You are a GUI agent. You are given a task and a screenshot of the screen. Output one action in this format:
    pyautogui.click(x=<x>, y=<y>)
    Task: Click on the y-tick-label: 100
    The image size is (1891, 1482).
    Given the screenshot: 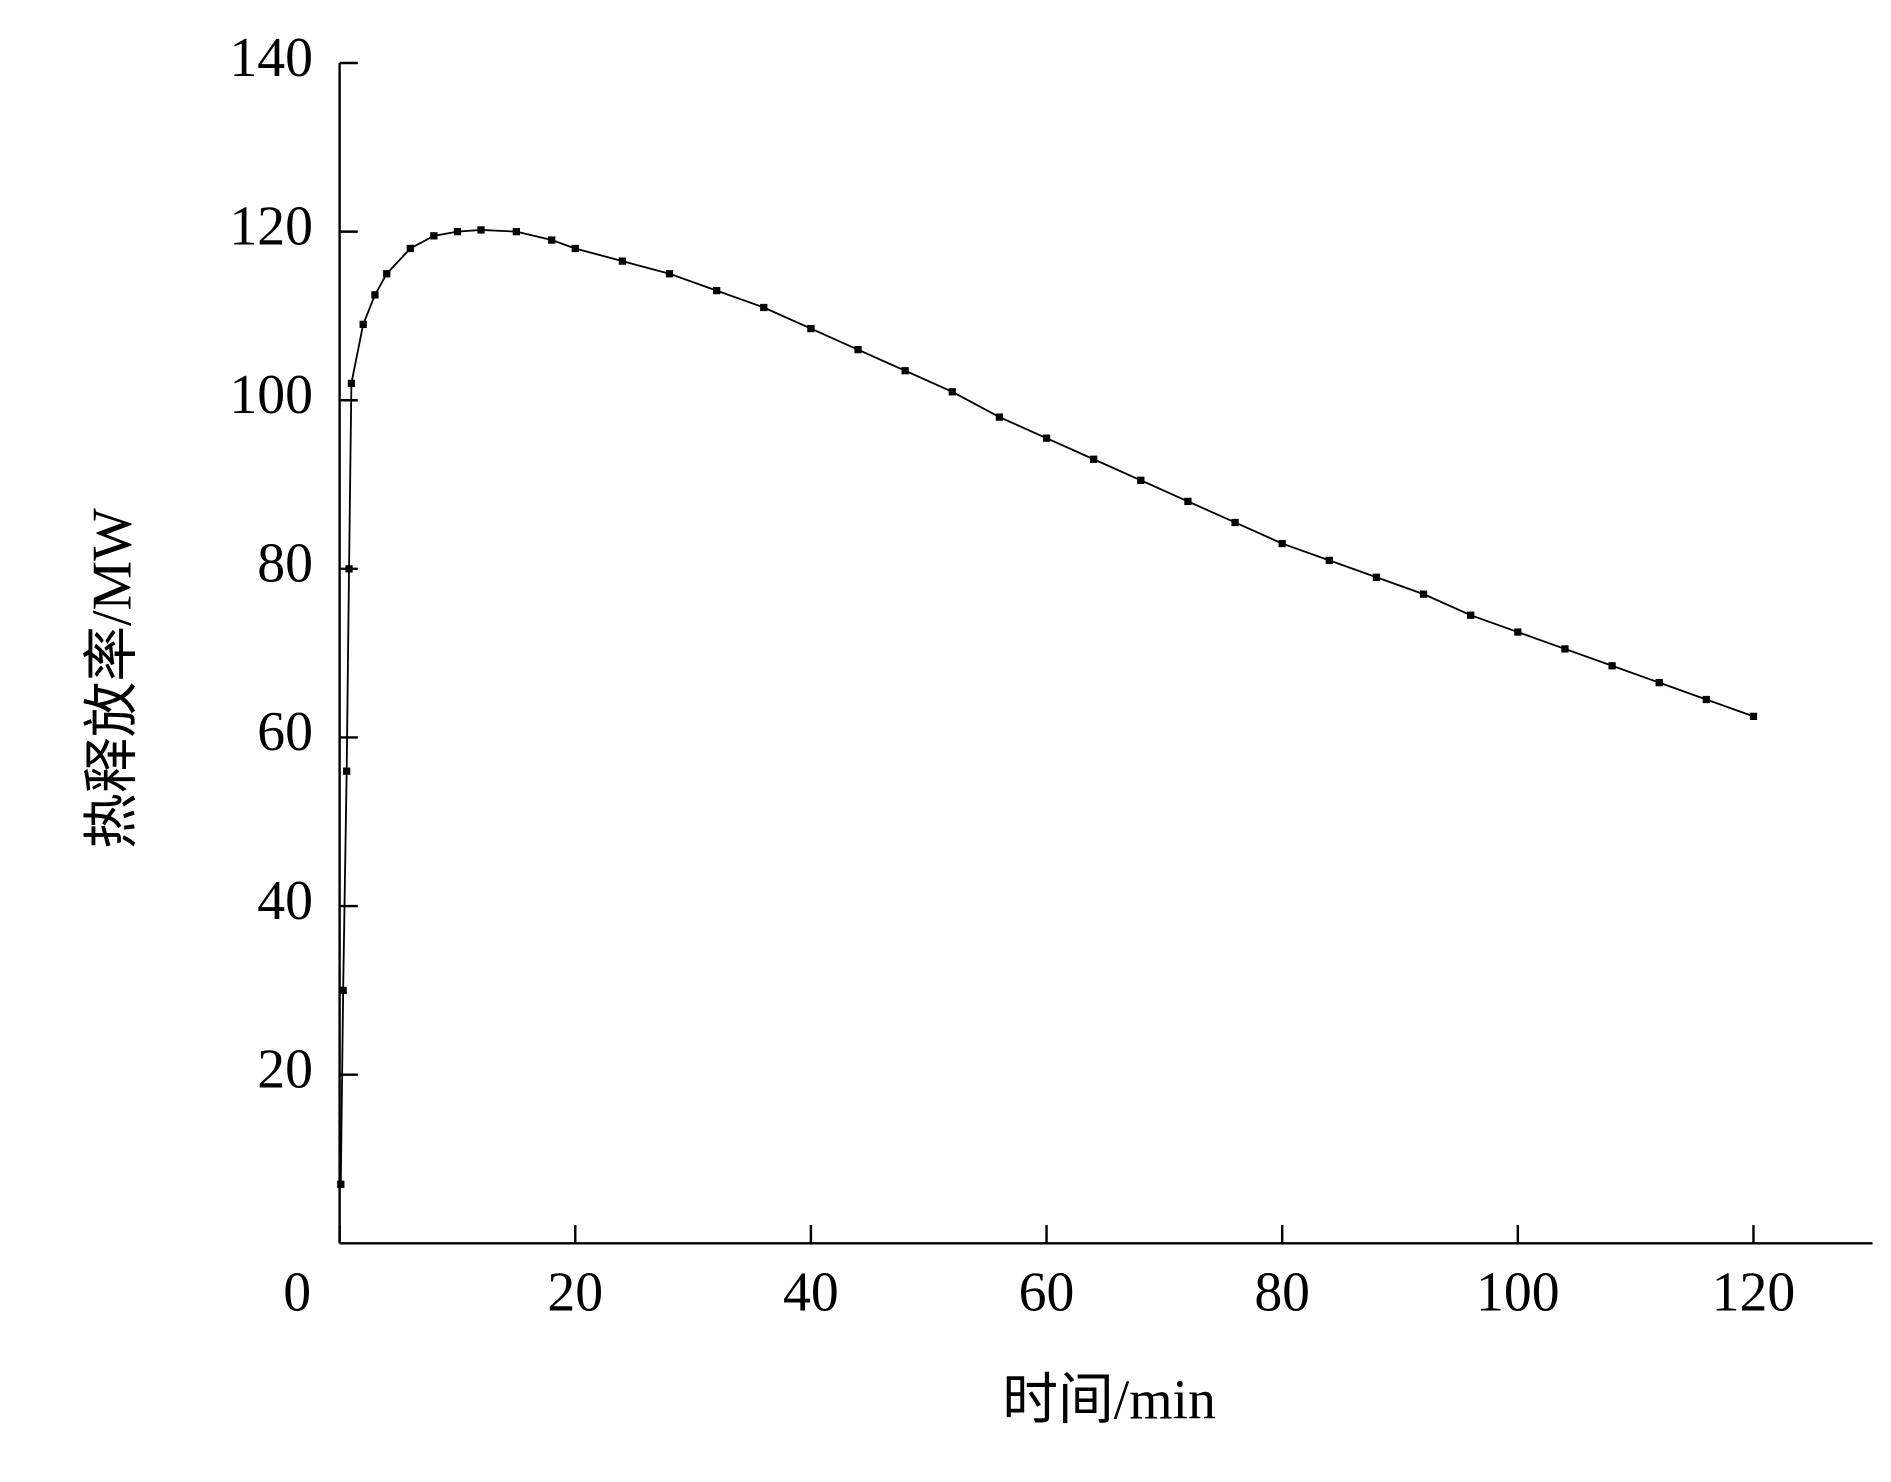 What is the action you would take?
    pyautogui.click(x=271, y=395)
    